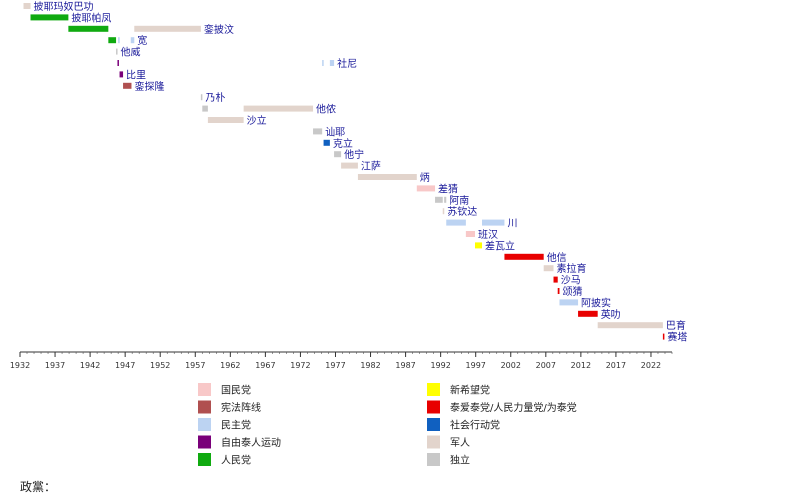 The width and height of the screenshot is (800, 501). Describe the element at coordinates (335, 365) in the screenshot. I see `x-tick-label: 1977` at that location.